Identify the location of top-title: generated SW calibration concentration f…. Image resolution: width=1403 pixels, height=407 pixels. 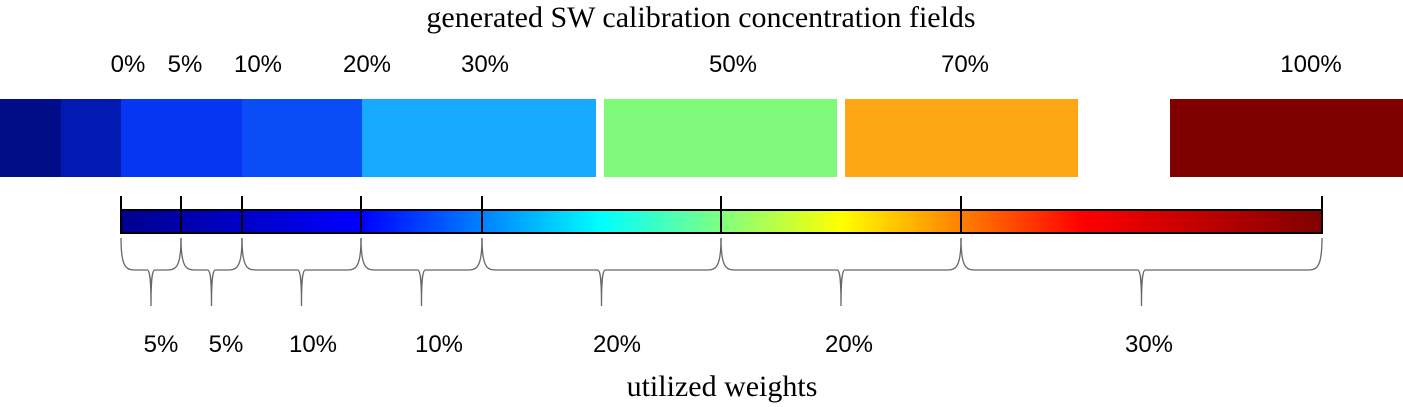
(700, 17).